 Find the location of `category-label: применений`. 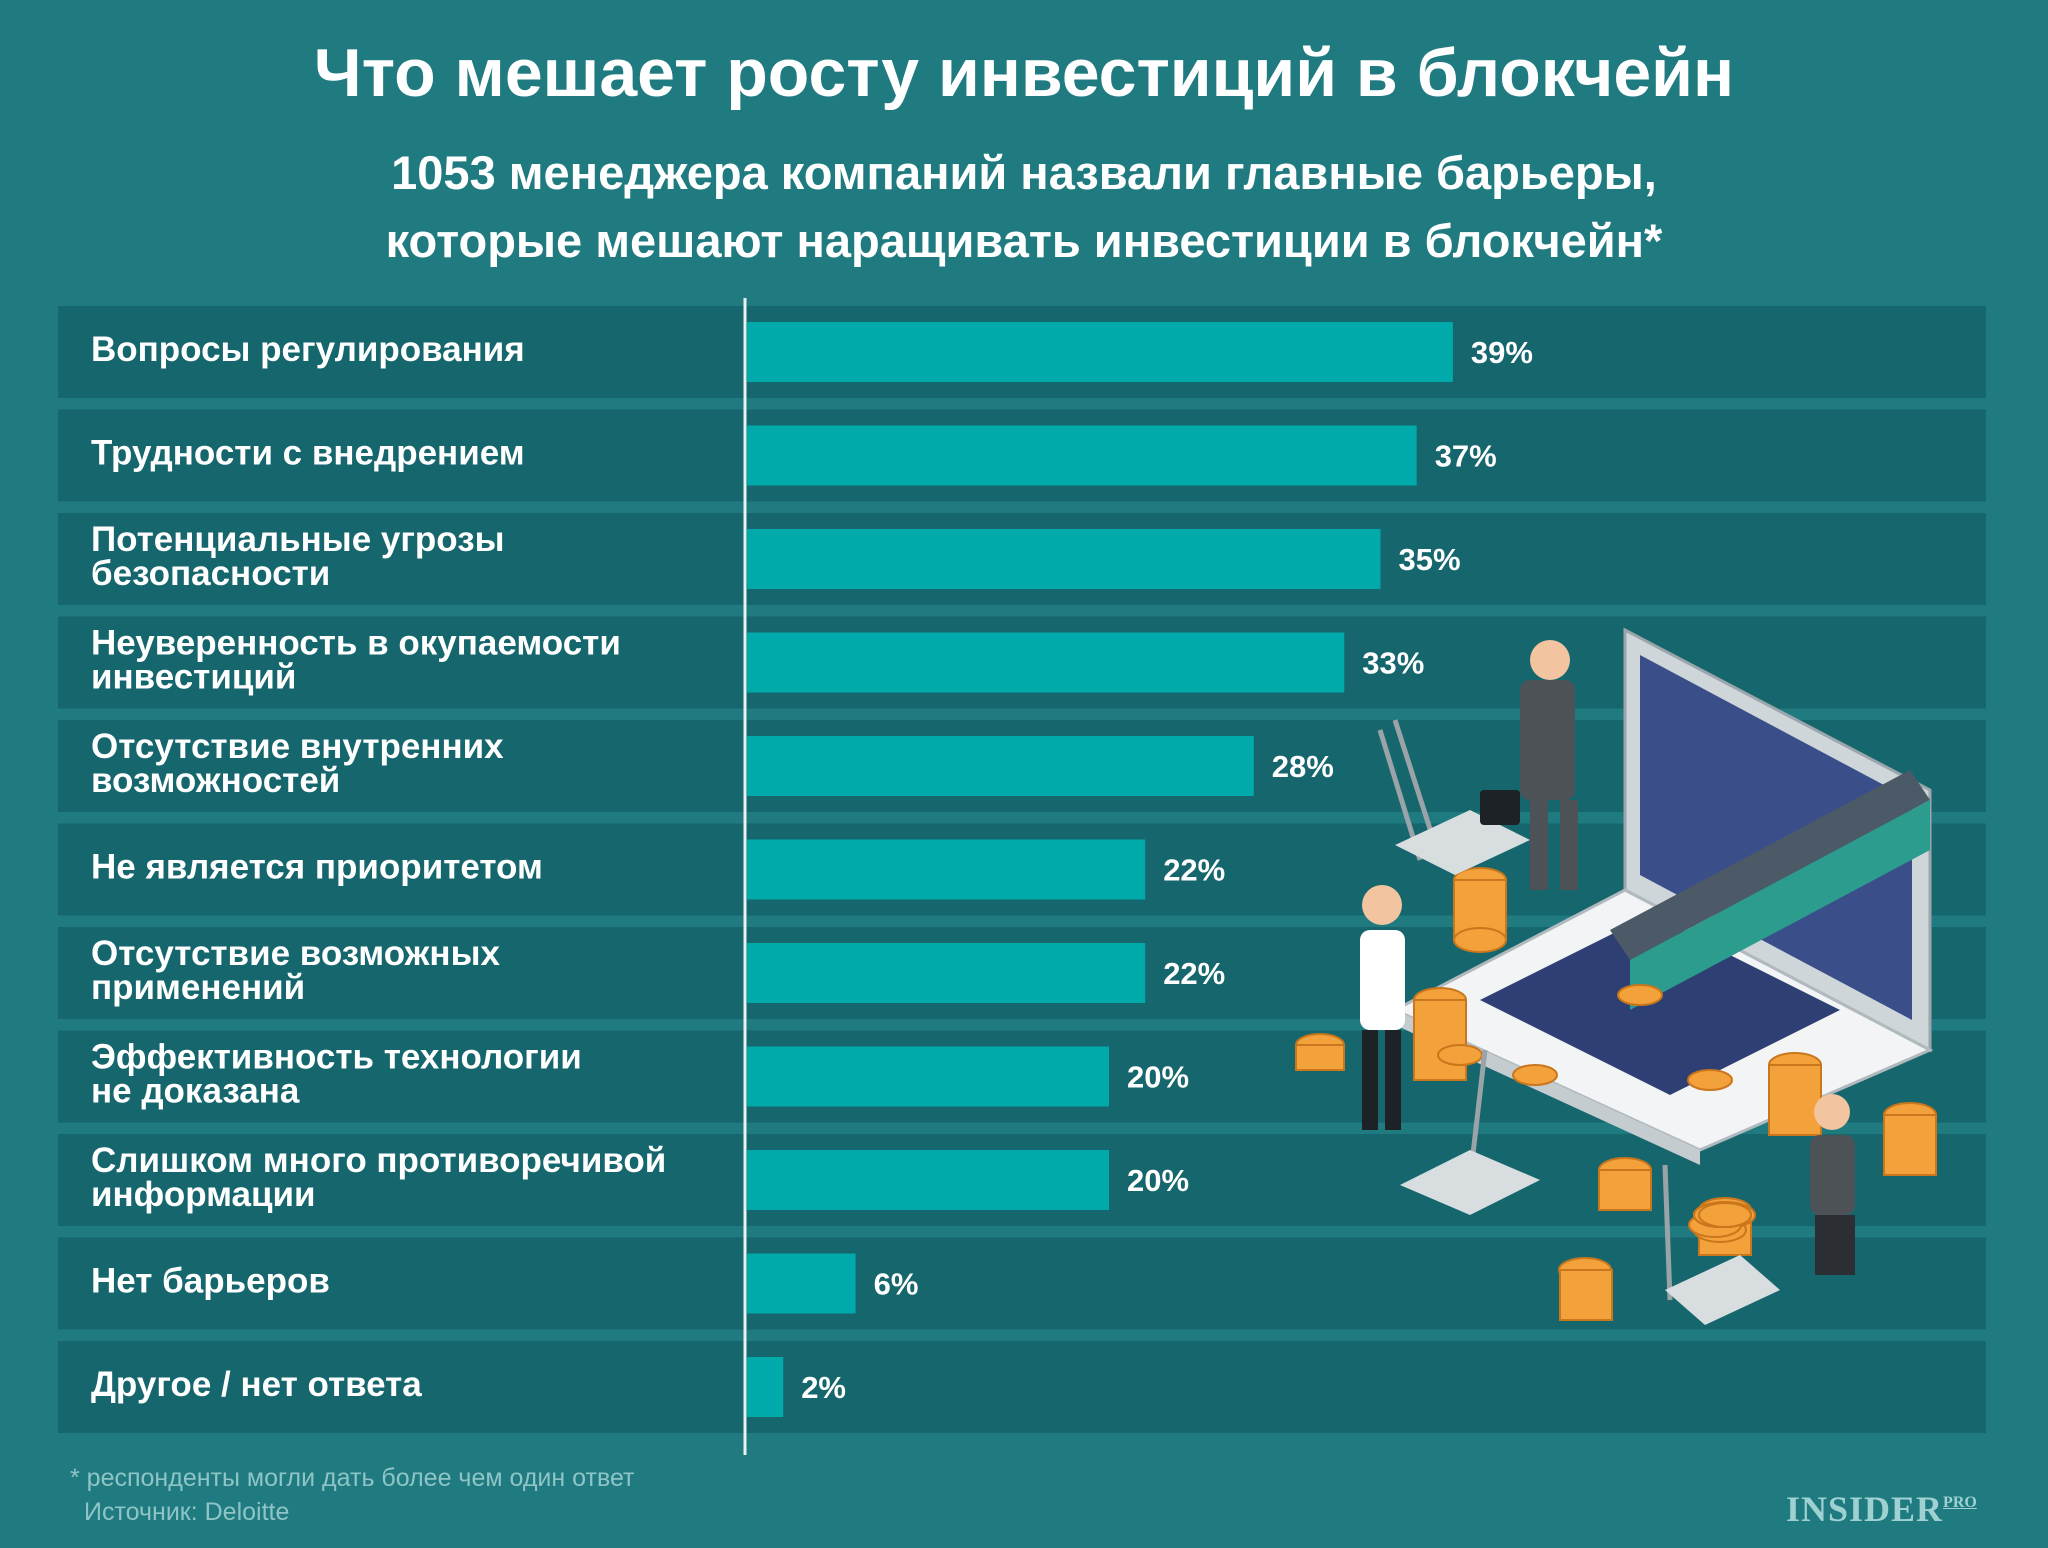

category-label: применений is located at coordinates (198, 987).